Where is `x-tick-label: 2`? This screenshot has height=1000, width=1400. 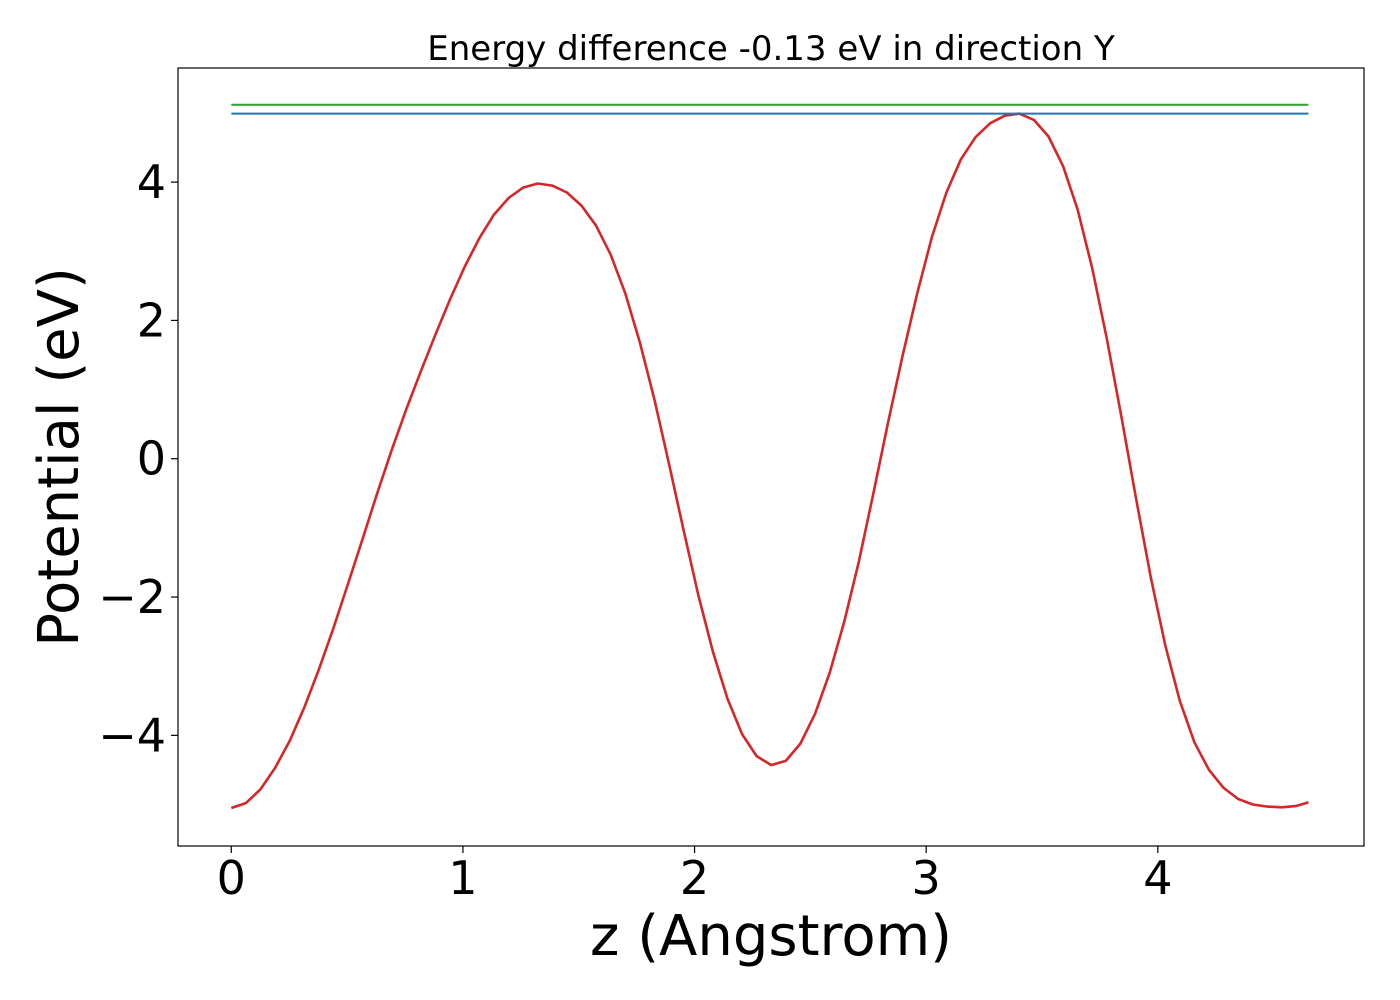
x-tick-label: 2 is located at coordinates (694, 878).